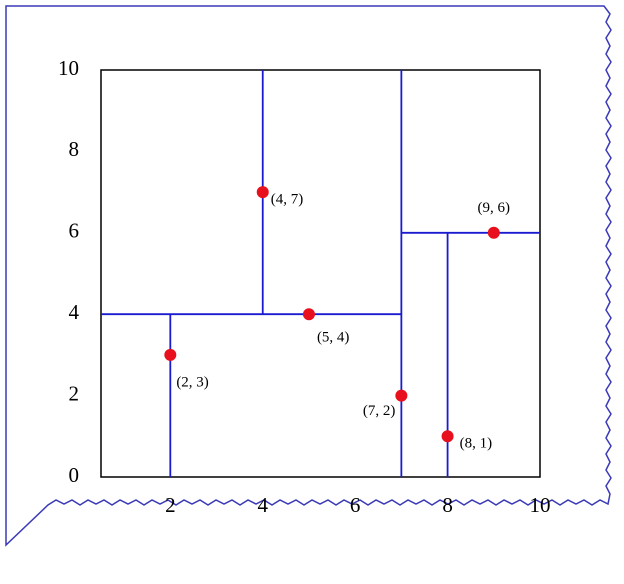 This screenshot has width=624, height=584. Describe the element at coordinates (74, 393) in the screenshot. I see `y-tick-label: 2` at that location.